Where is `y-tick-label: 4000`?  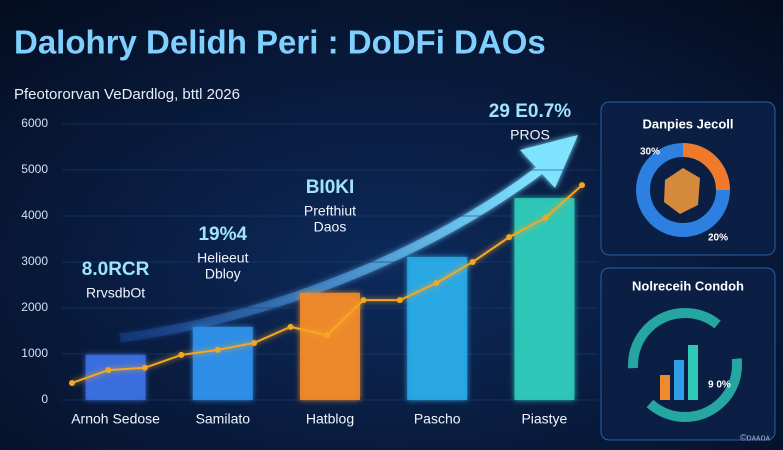
y-tick-label: 4000 is located at coordinates (34, 215).